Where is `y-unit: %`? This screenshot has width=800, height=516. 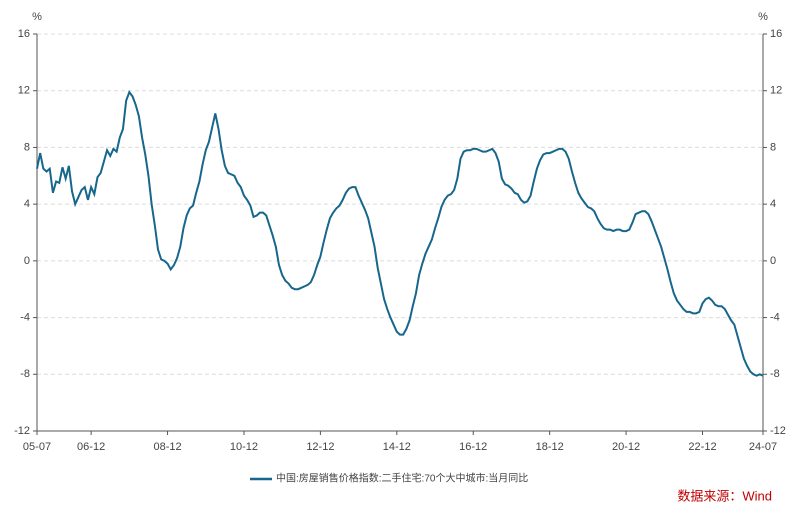
y-unit: % is located at coordinates (37, 17).